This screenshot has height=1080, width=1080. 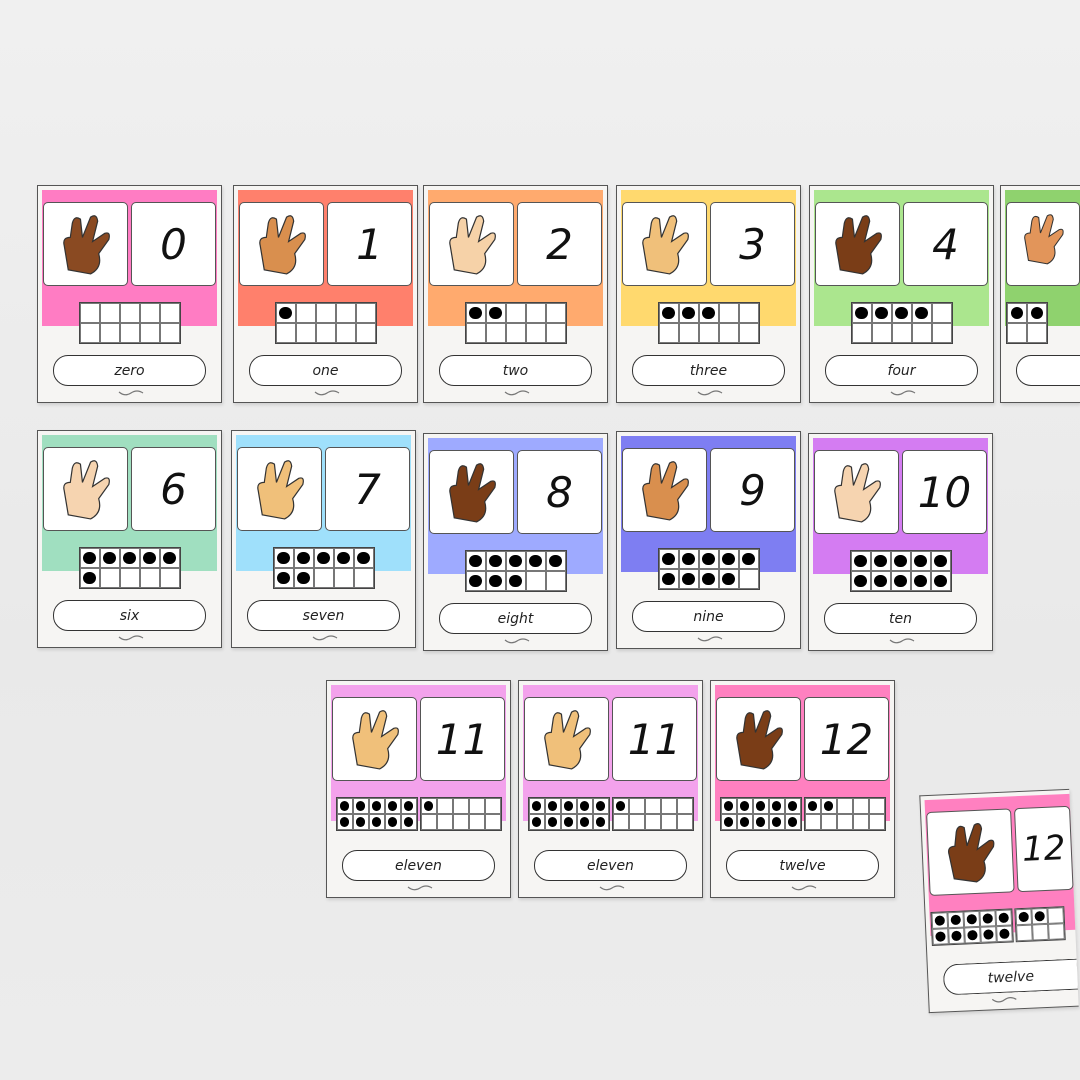 I want to click on number-card: 2 two, so click(x=515, y=294).